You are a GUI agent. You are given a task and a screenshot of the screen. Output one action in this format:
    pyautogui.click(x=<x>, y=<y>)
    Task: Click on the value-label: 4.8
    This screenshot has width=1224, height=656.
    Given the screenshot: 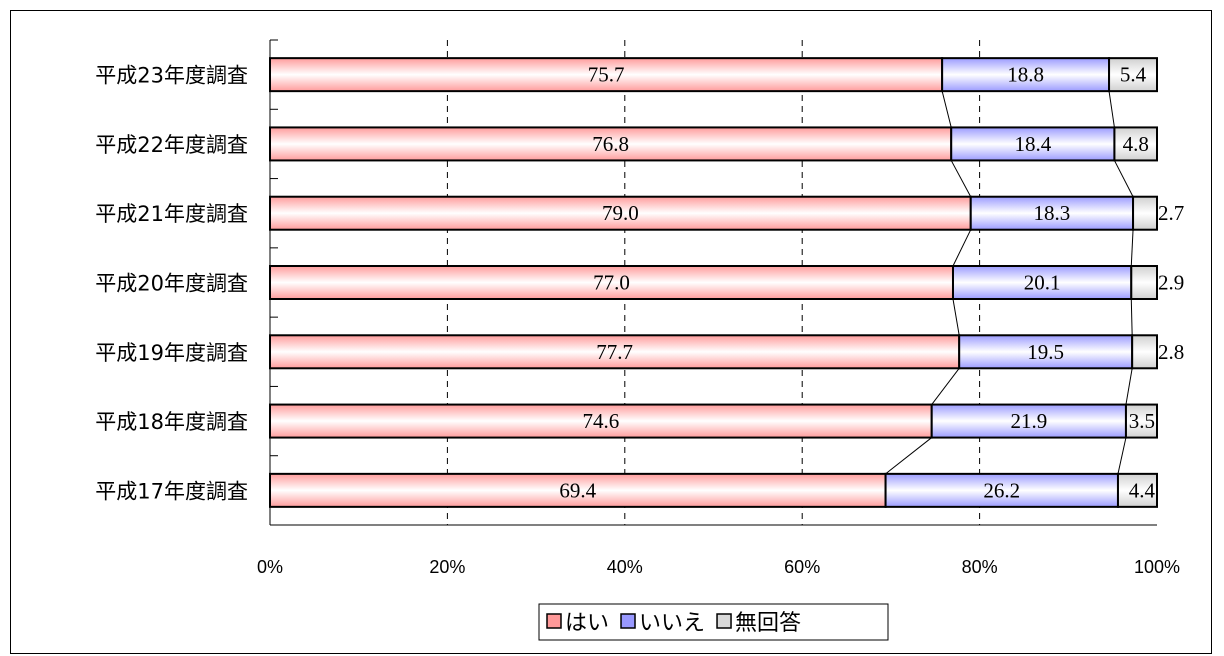 What is the action you would take?
    pyautogui.click(x=1136, y=144)
    